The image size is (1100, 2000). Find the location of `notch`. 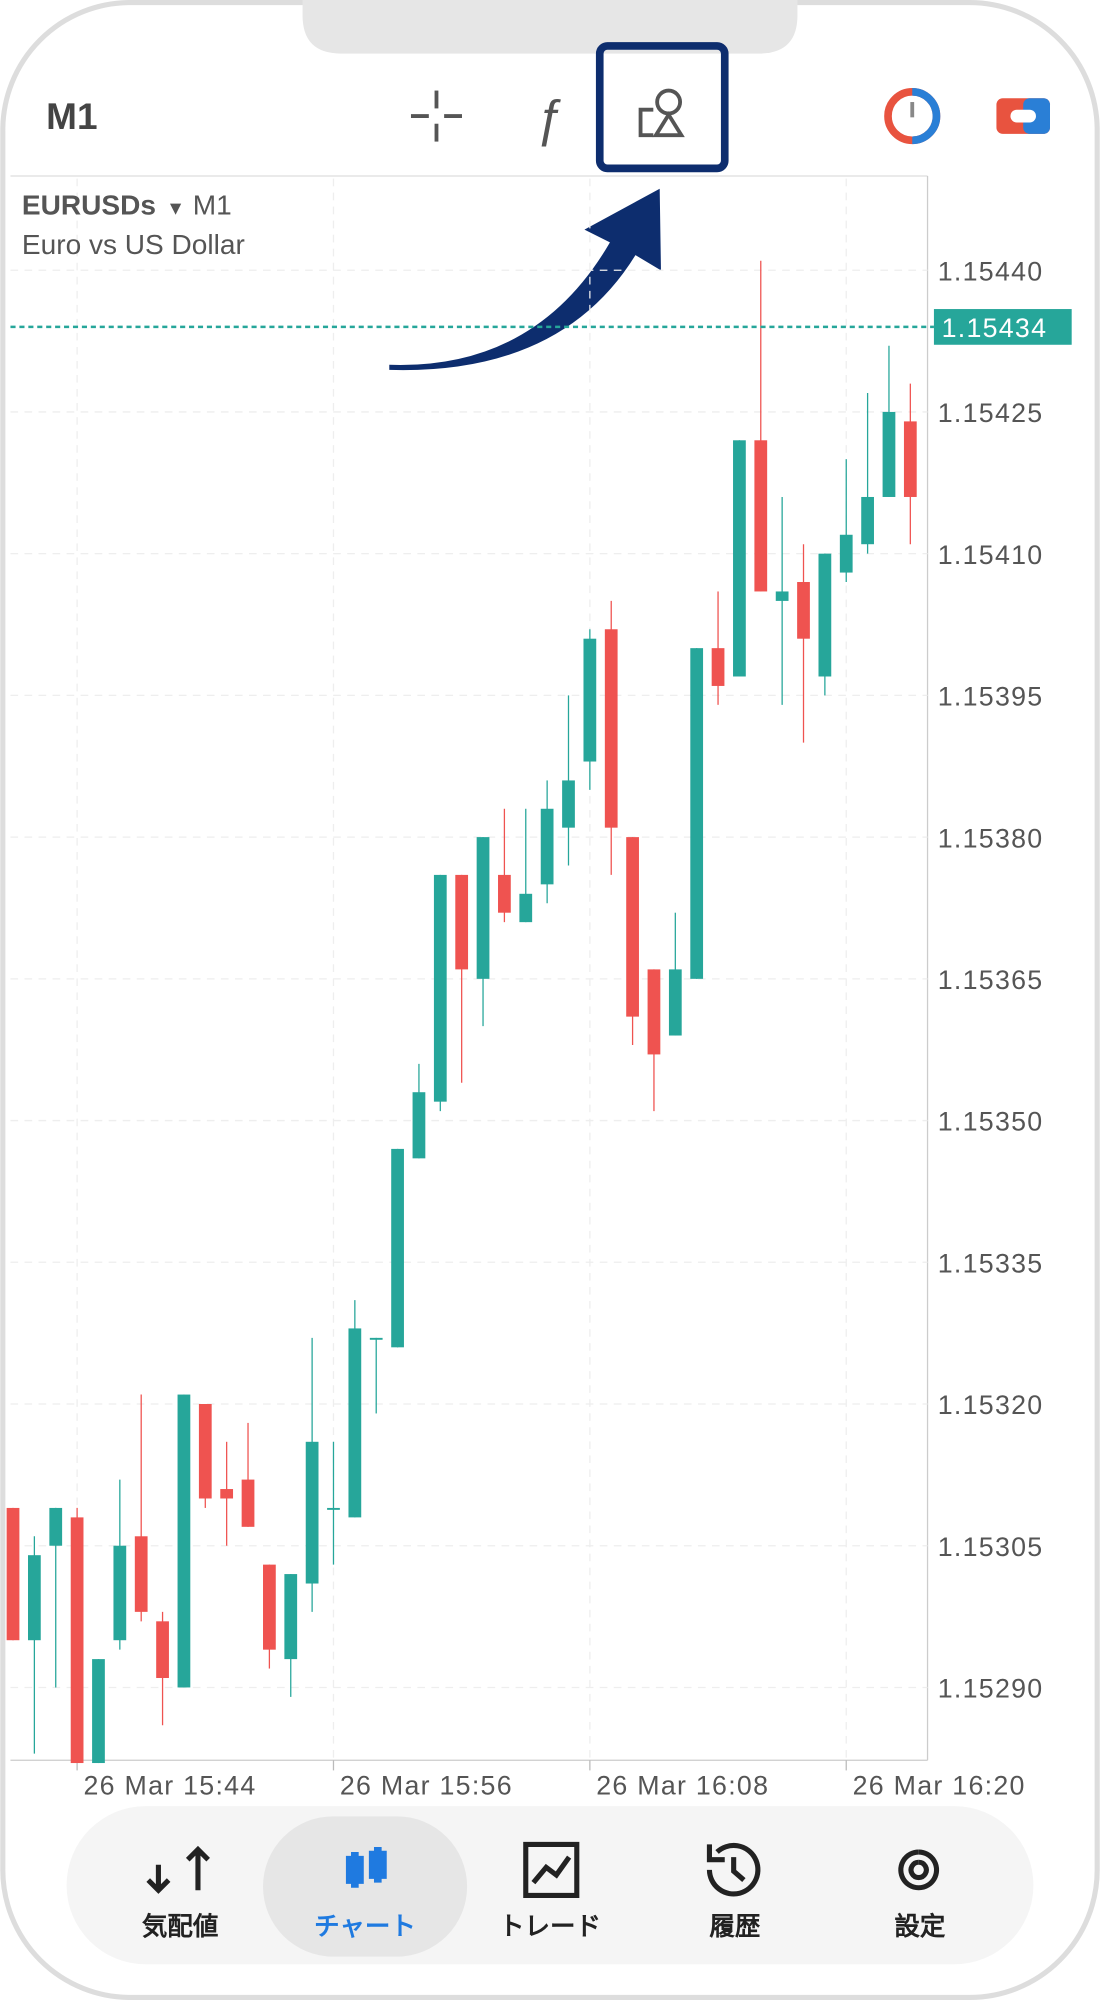

notch is located at coordinates (550, 27).